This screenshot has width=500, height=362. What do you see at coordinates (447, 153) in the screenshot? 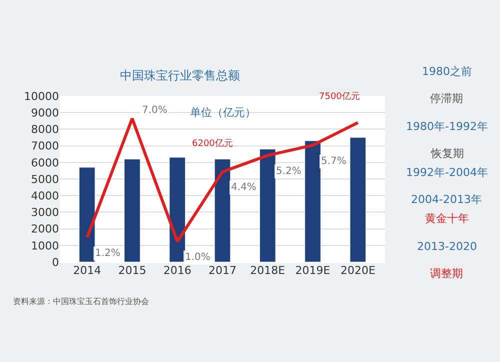
I see `text: 恢复期` at bounding box center [447, 153].